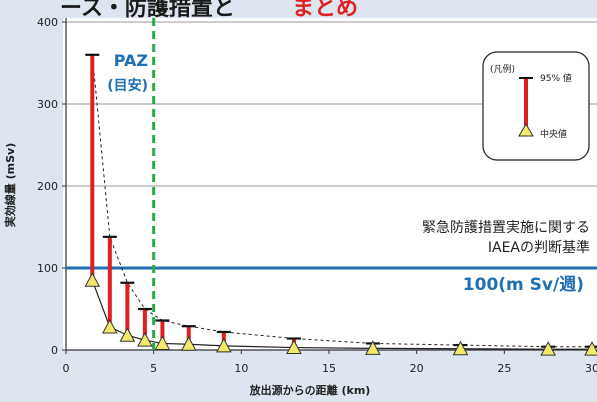 The image size is (597, 402). Describe the element at coordinates (553, 134) in the screenshot. I see `legend-median-label: 中央値` at that location.